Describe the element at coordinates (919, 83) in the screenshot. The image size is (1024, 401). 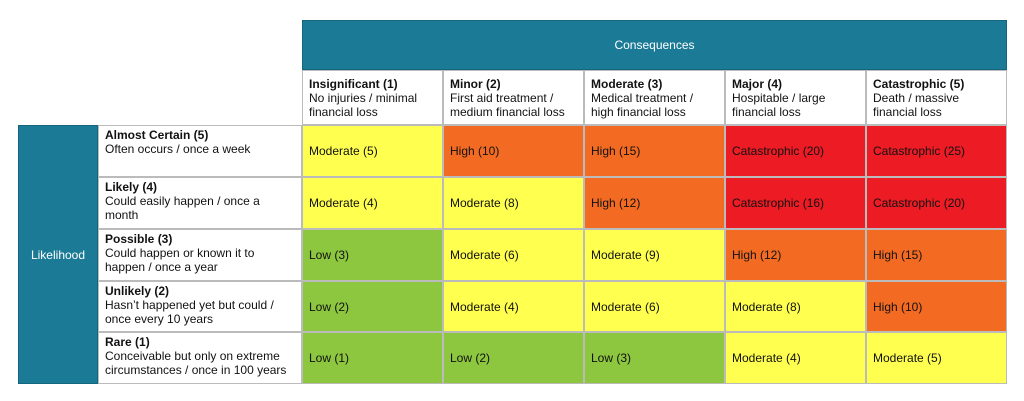
I see `column-title: Catastrophic (5)` at that location.